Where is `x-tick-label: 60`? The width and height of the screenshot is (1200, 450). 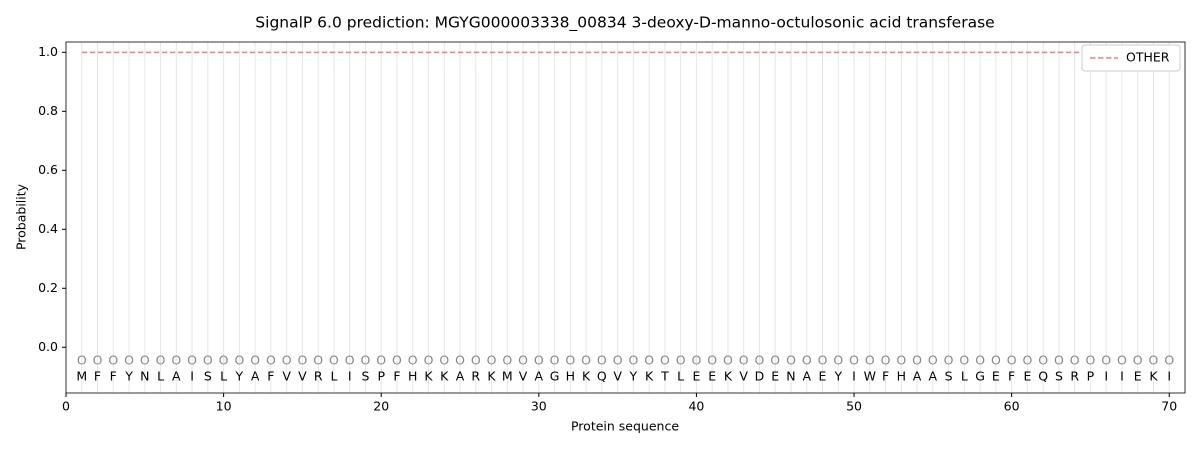 x-tick-label: 60 is located at coordinates (1012, 406).